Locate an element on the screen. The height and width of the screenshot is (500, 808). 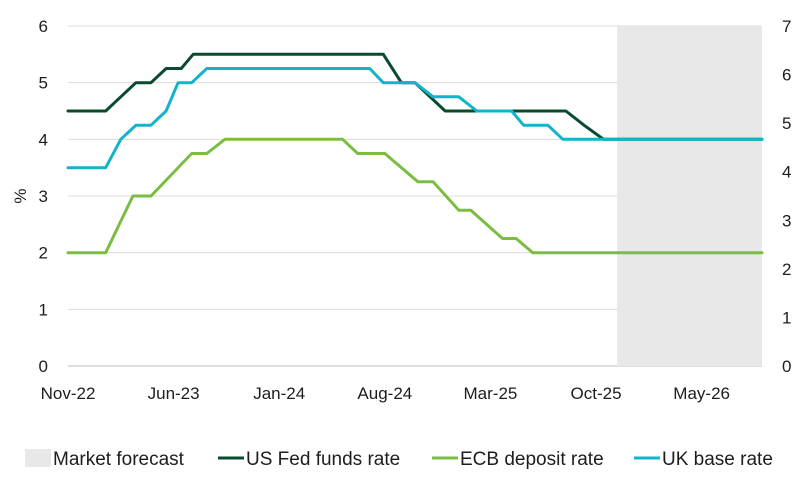
x-tick-label: Nov-22 is located at coordinates (68, 393).